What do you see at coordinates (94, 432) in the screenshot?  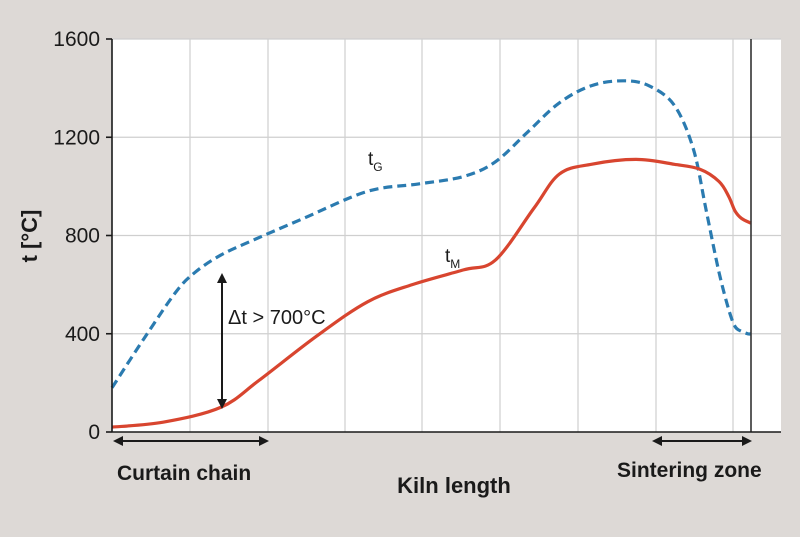 I see `y-tick-label: 0` at bounding box center [94, 432].